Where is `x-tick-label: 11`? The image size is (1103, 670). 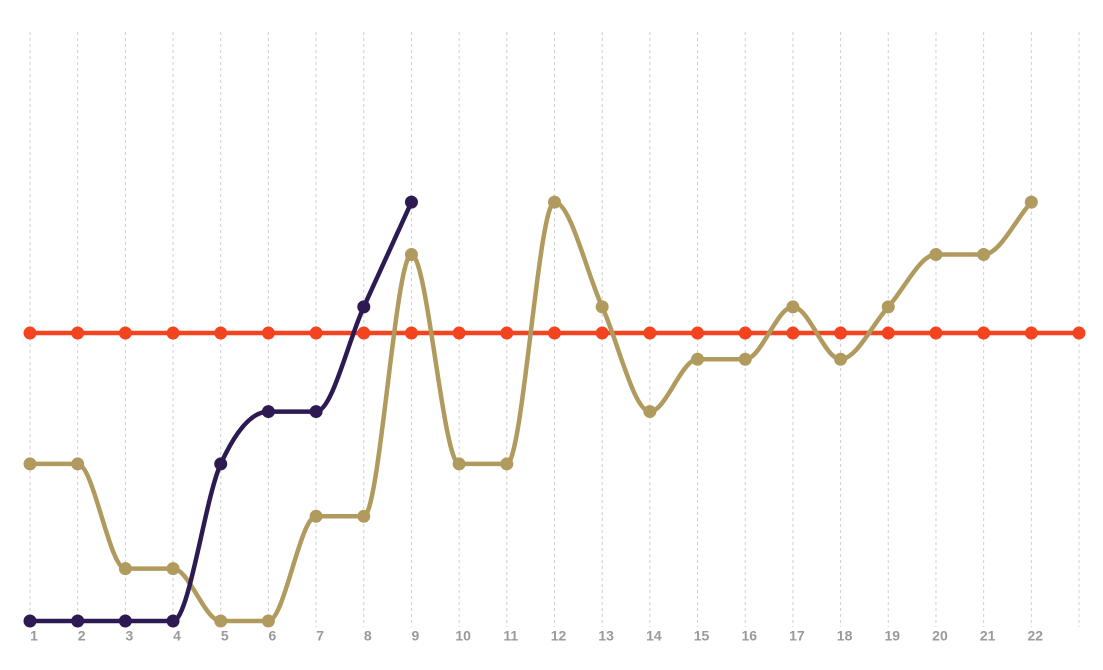 x-tick-label: 11 is located at coordinates (510, 636).